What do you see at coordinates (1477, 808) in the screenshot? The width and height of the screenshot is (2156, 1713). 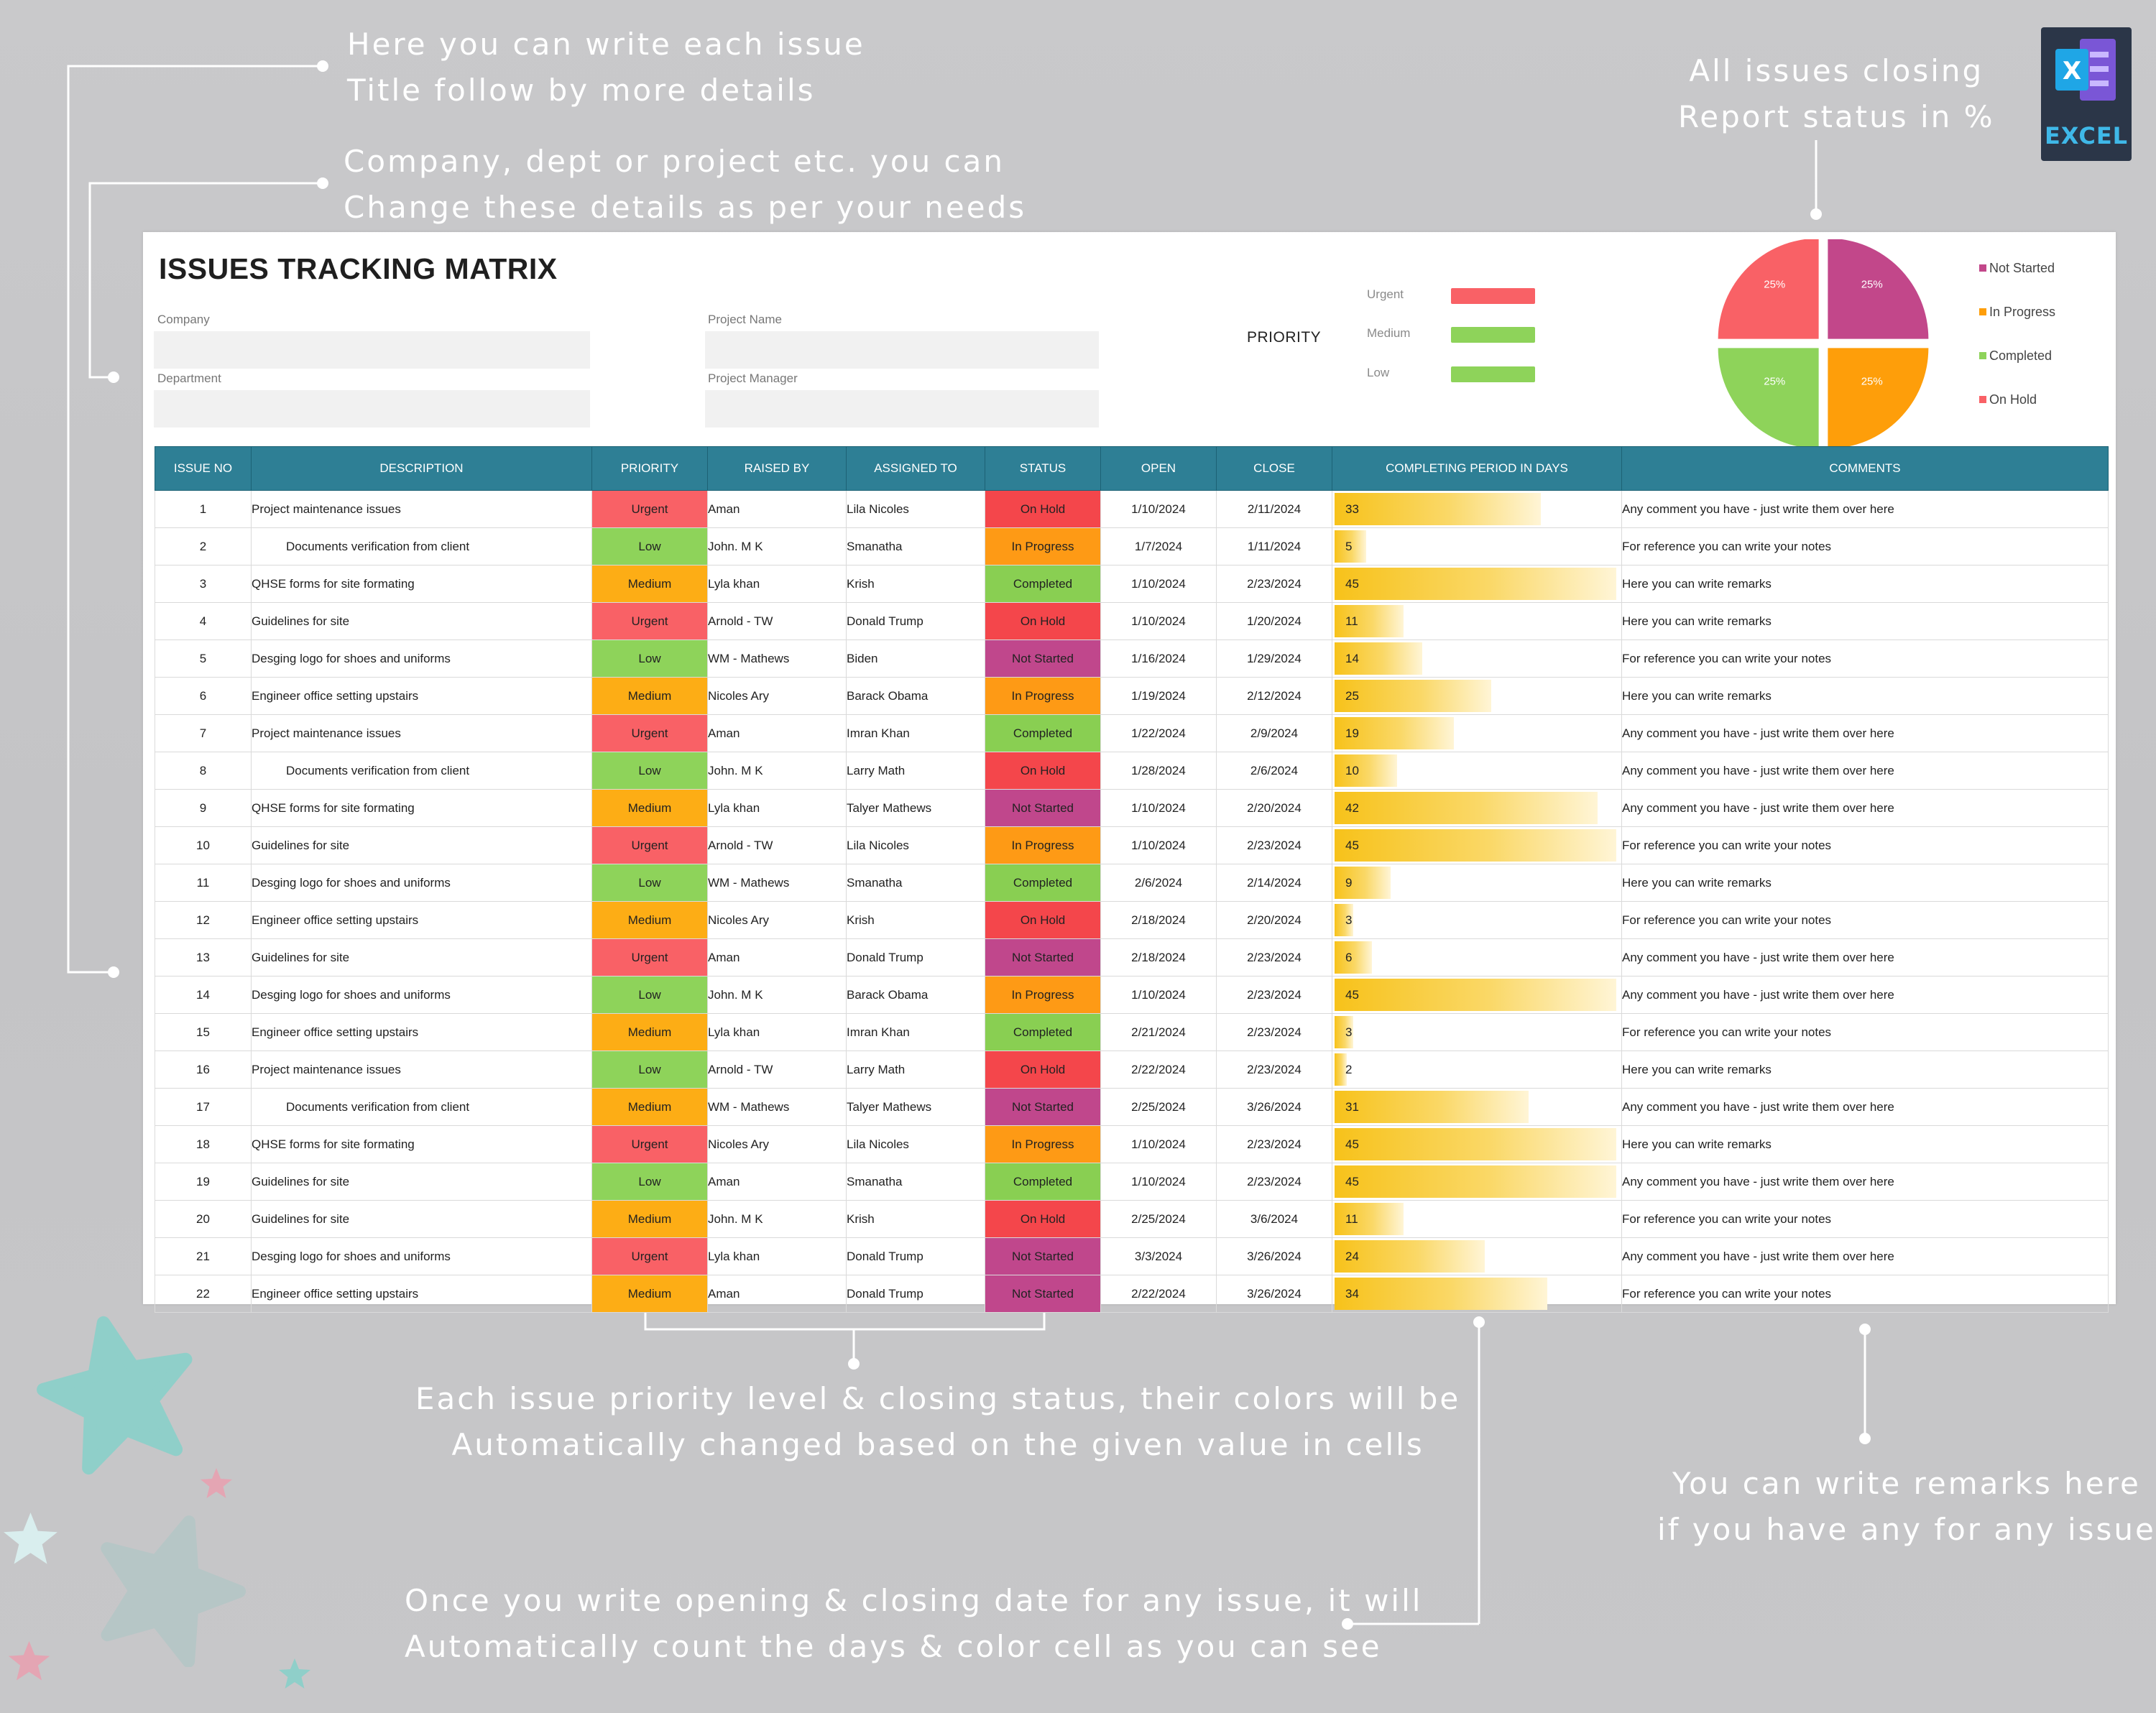 I see `days-cell: 42` at bounding box center [1477, 808].